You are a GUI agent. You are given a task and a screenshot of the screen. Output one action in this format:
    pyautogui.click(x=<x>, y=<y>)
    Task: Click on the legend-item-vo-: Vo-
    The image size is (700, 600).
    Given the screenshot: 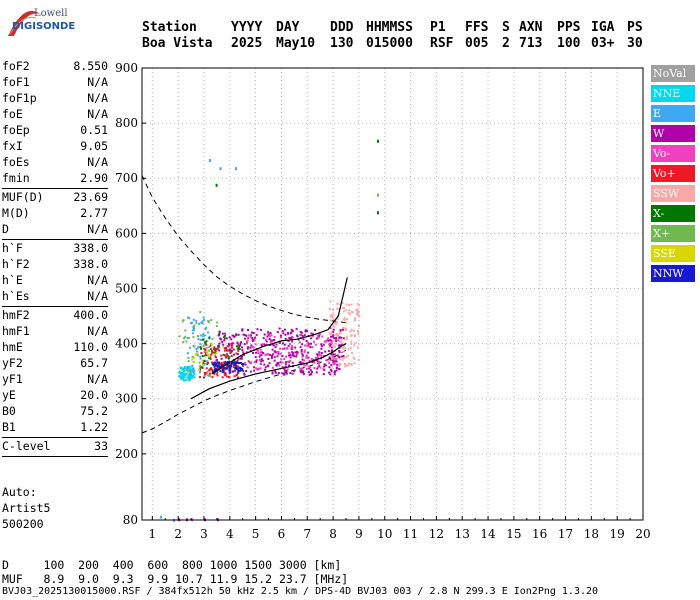 What is the action you would take?
    pyautogui.click(x=673, y=153)
    